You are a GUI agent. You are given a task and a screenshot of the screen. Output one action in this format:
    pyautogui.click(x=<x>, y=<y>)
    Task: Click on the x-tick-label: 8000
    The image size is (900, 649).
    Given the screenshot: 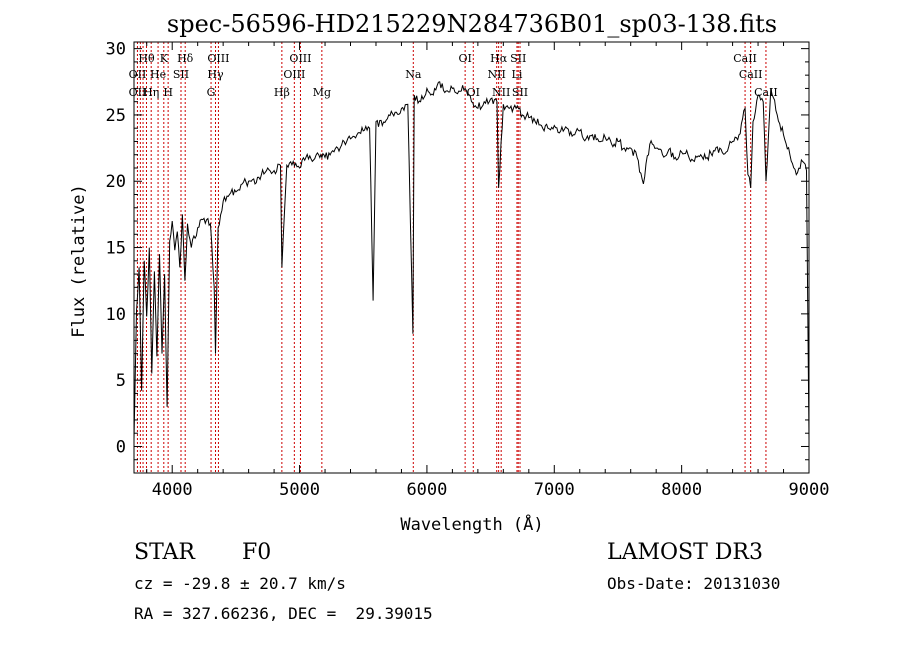 What is the action you would take?
    pyautogui.click(x=681, y=490)
    